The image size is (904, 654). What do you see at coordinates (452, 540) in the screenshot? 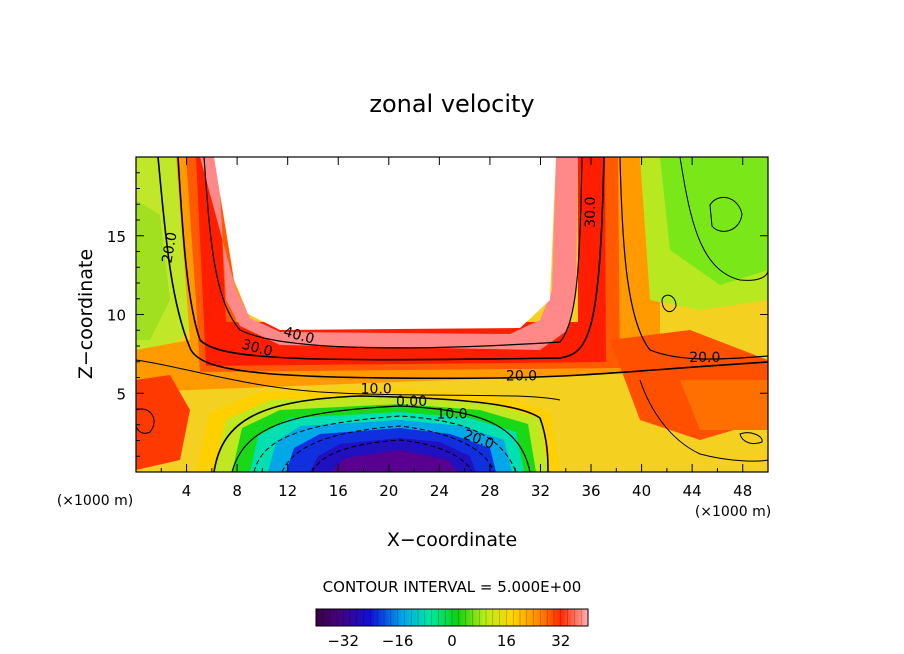
I see `x-axis-label: X−coordinate` at bounding box center [452, 540].